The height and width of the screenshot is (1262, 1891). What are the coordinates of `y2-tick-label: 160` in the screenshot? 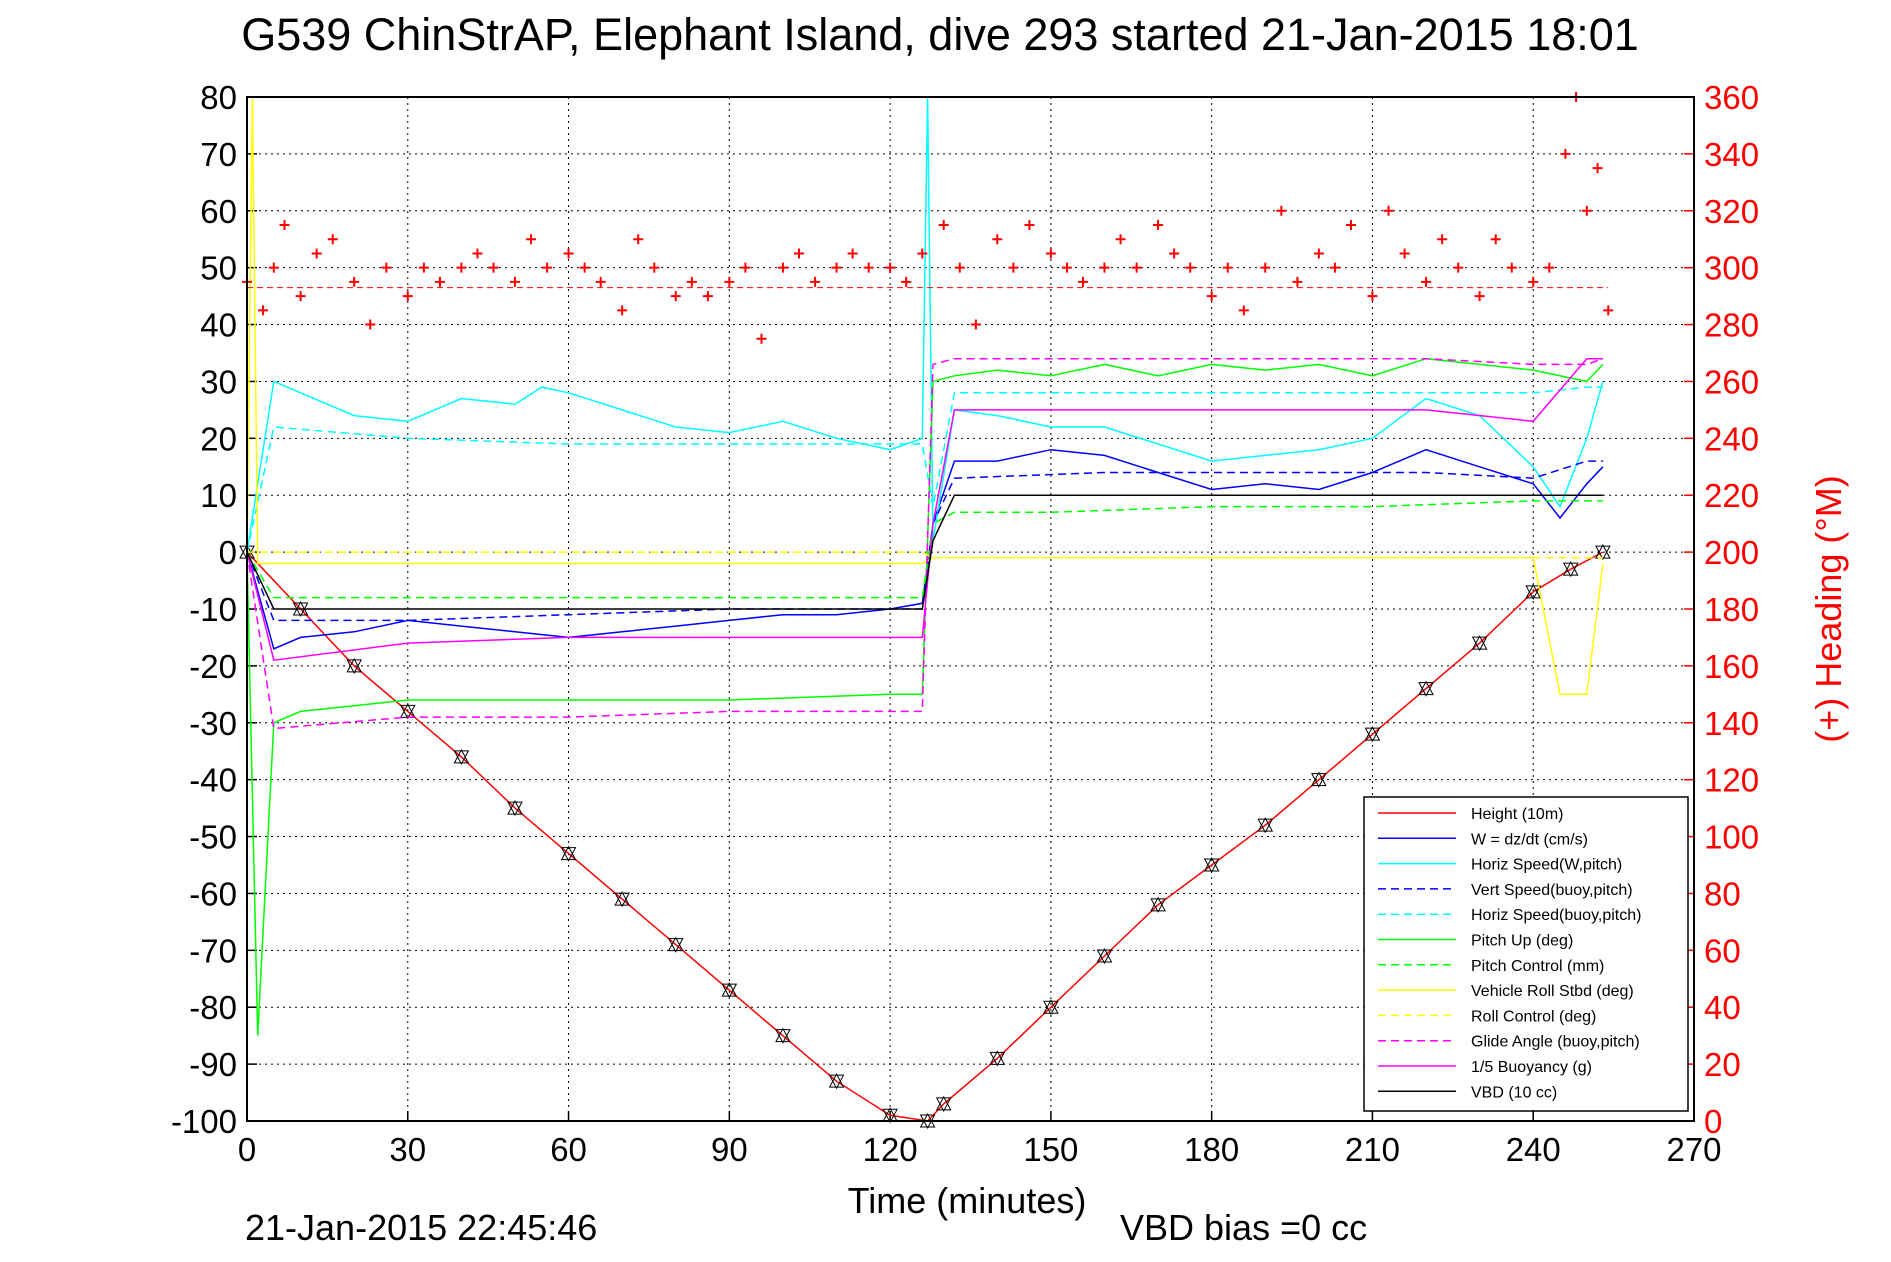 It's located at (1731, 666).